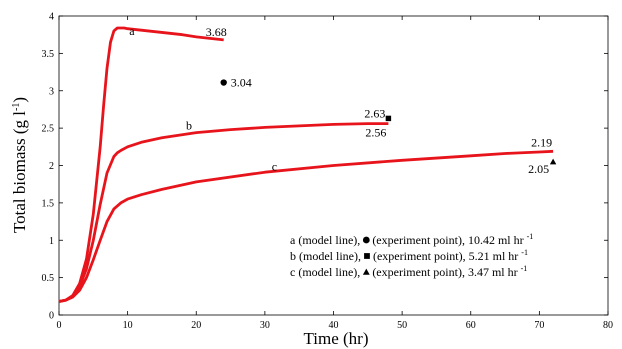 Image resolution: width=622 pixels, height=349 pixels. What do you see at coordinates (334, 325) in the screenshot?
I see `x-tick-label: 40` at bounding box center [334, 325].